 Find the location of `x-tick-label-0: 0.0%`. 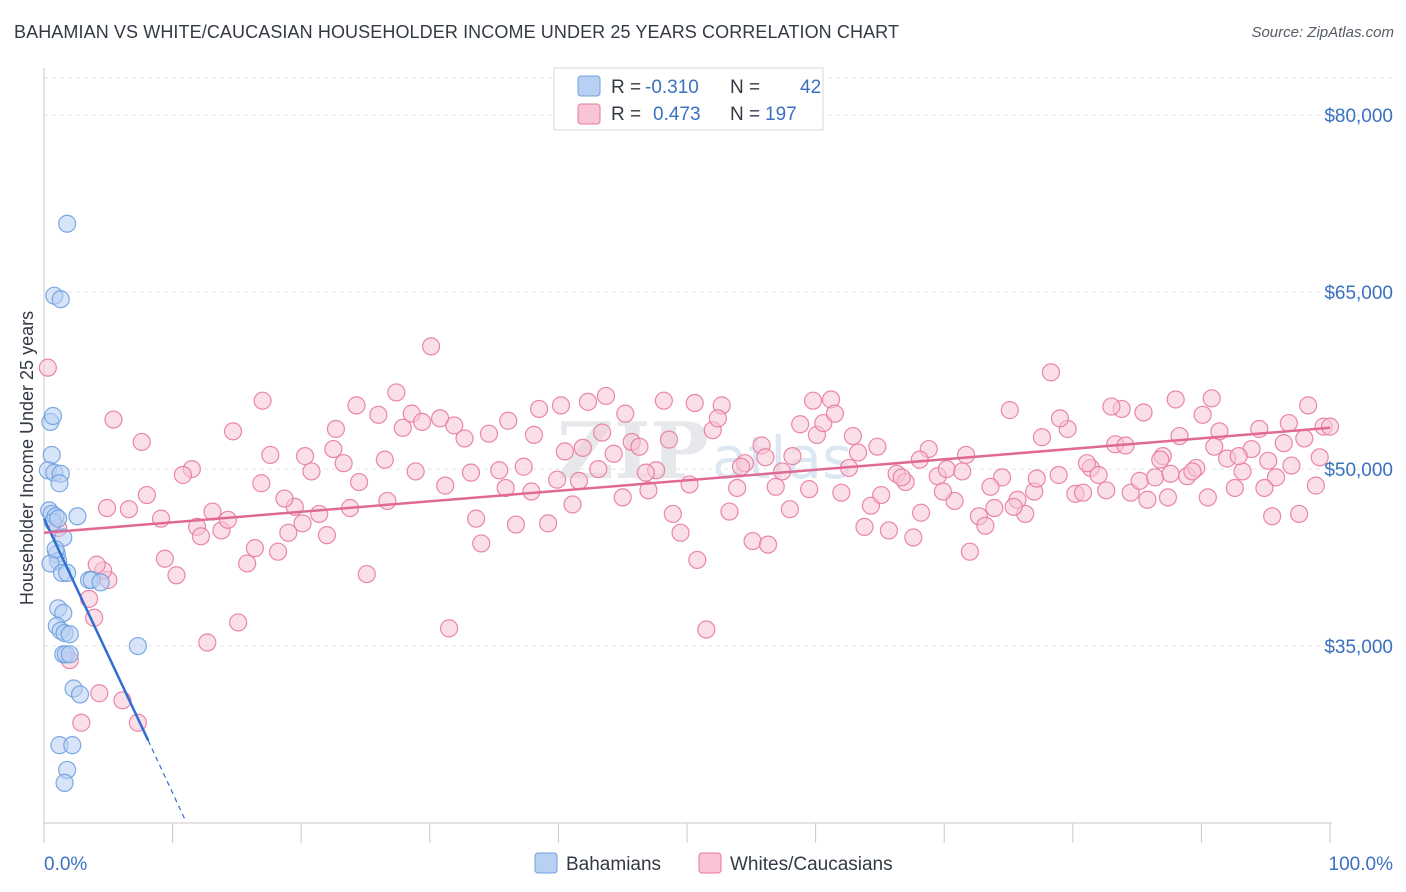

x-tick-label-0: 0.0% is located at coordinates (65, 864).